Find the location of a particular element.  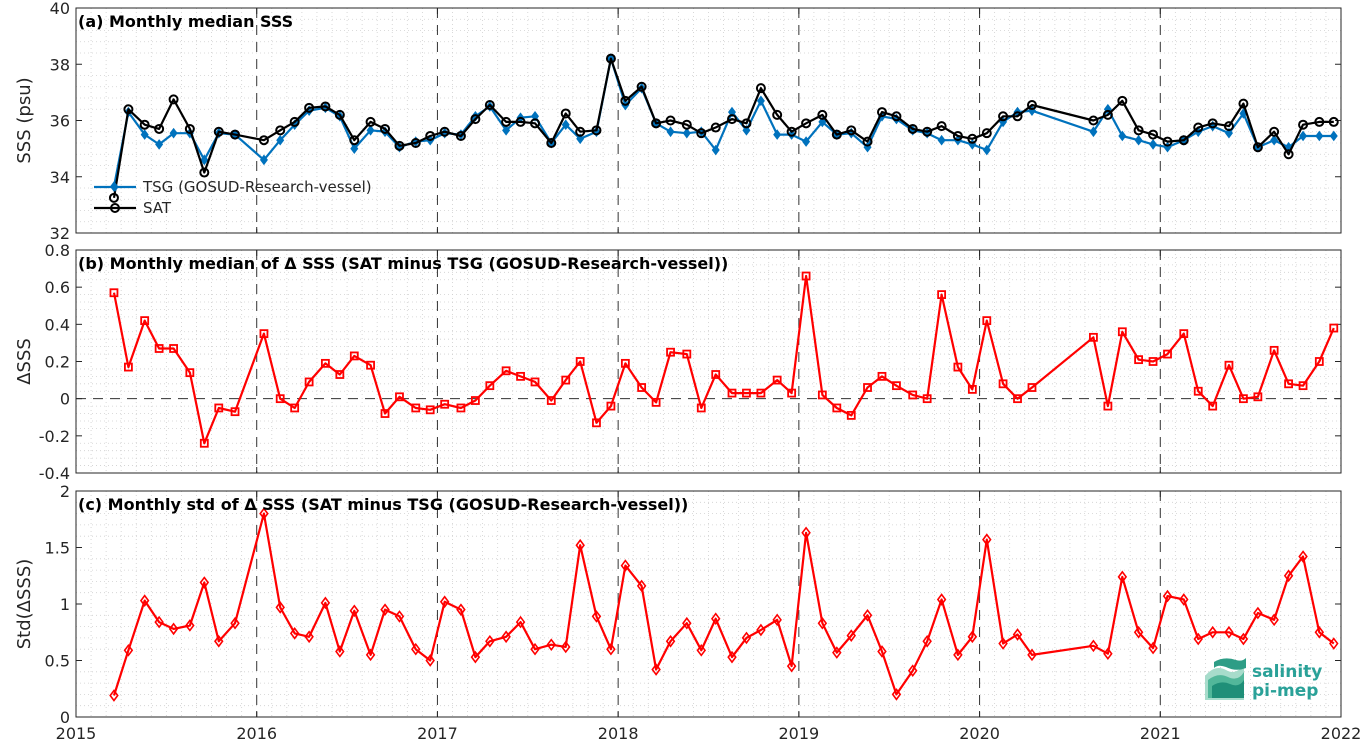

y-tick-label: -0.4 is located at coordinates (54, 473).